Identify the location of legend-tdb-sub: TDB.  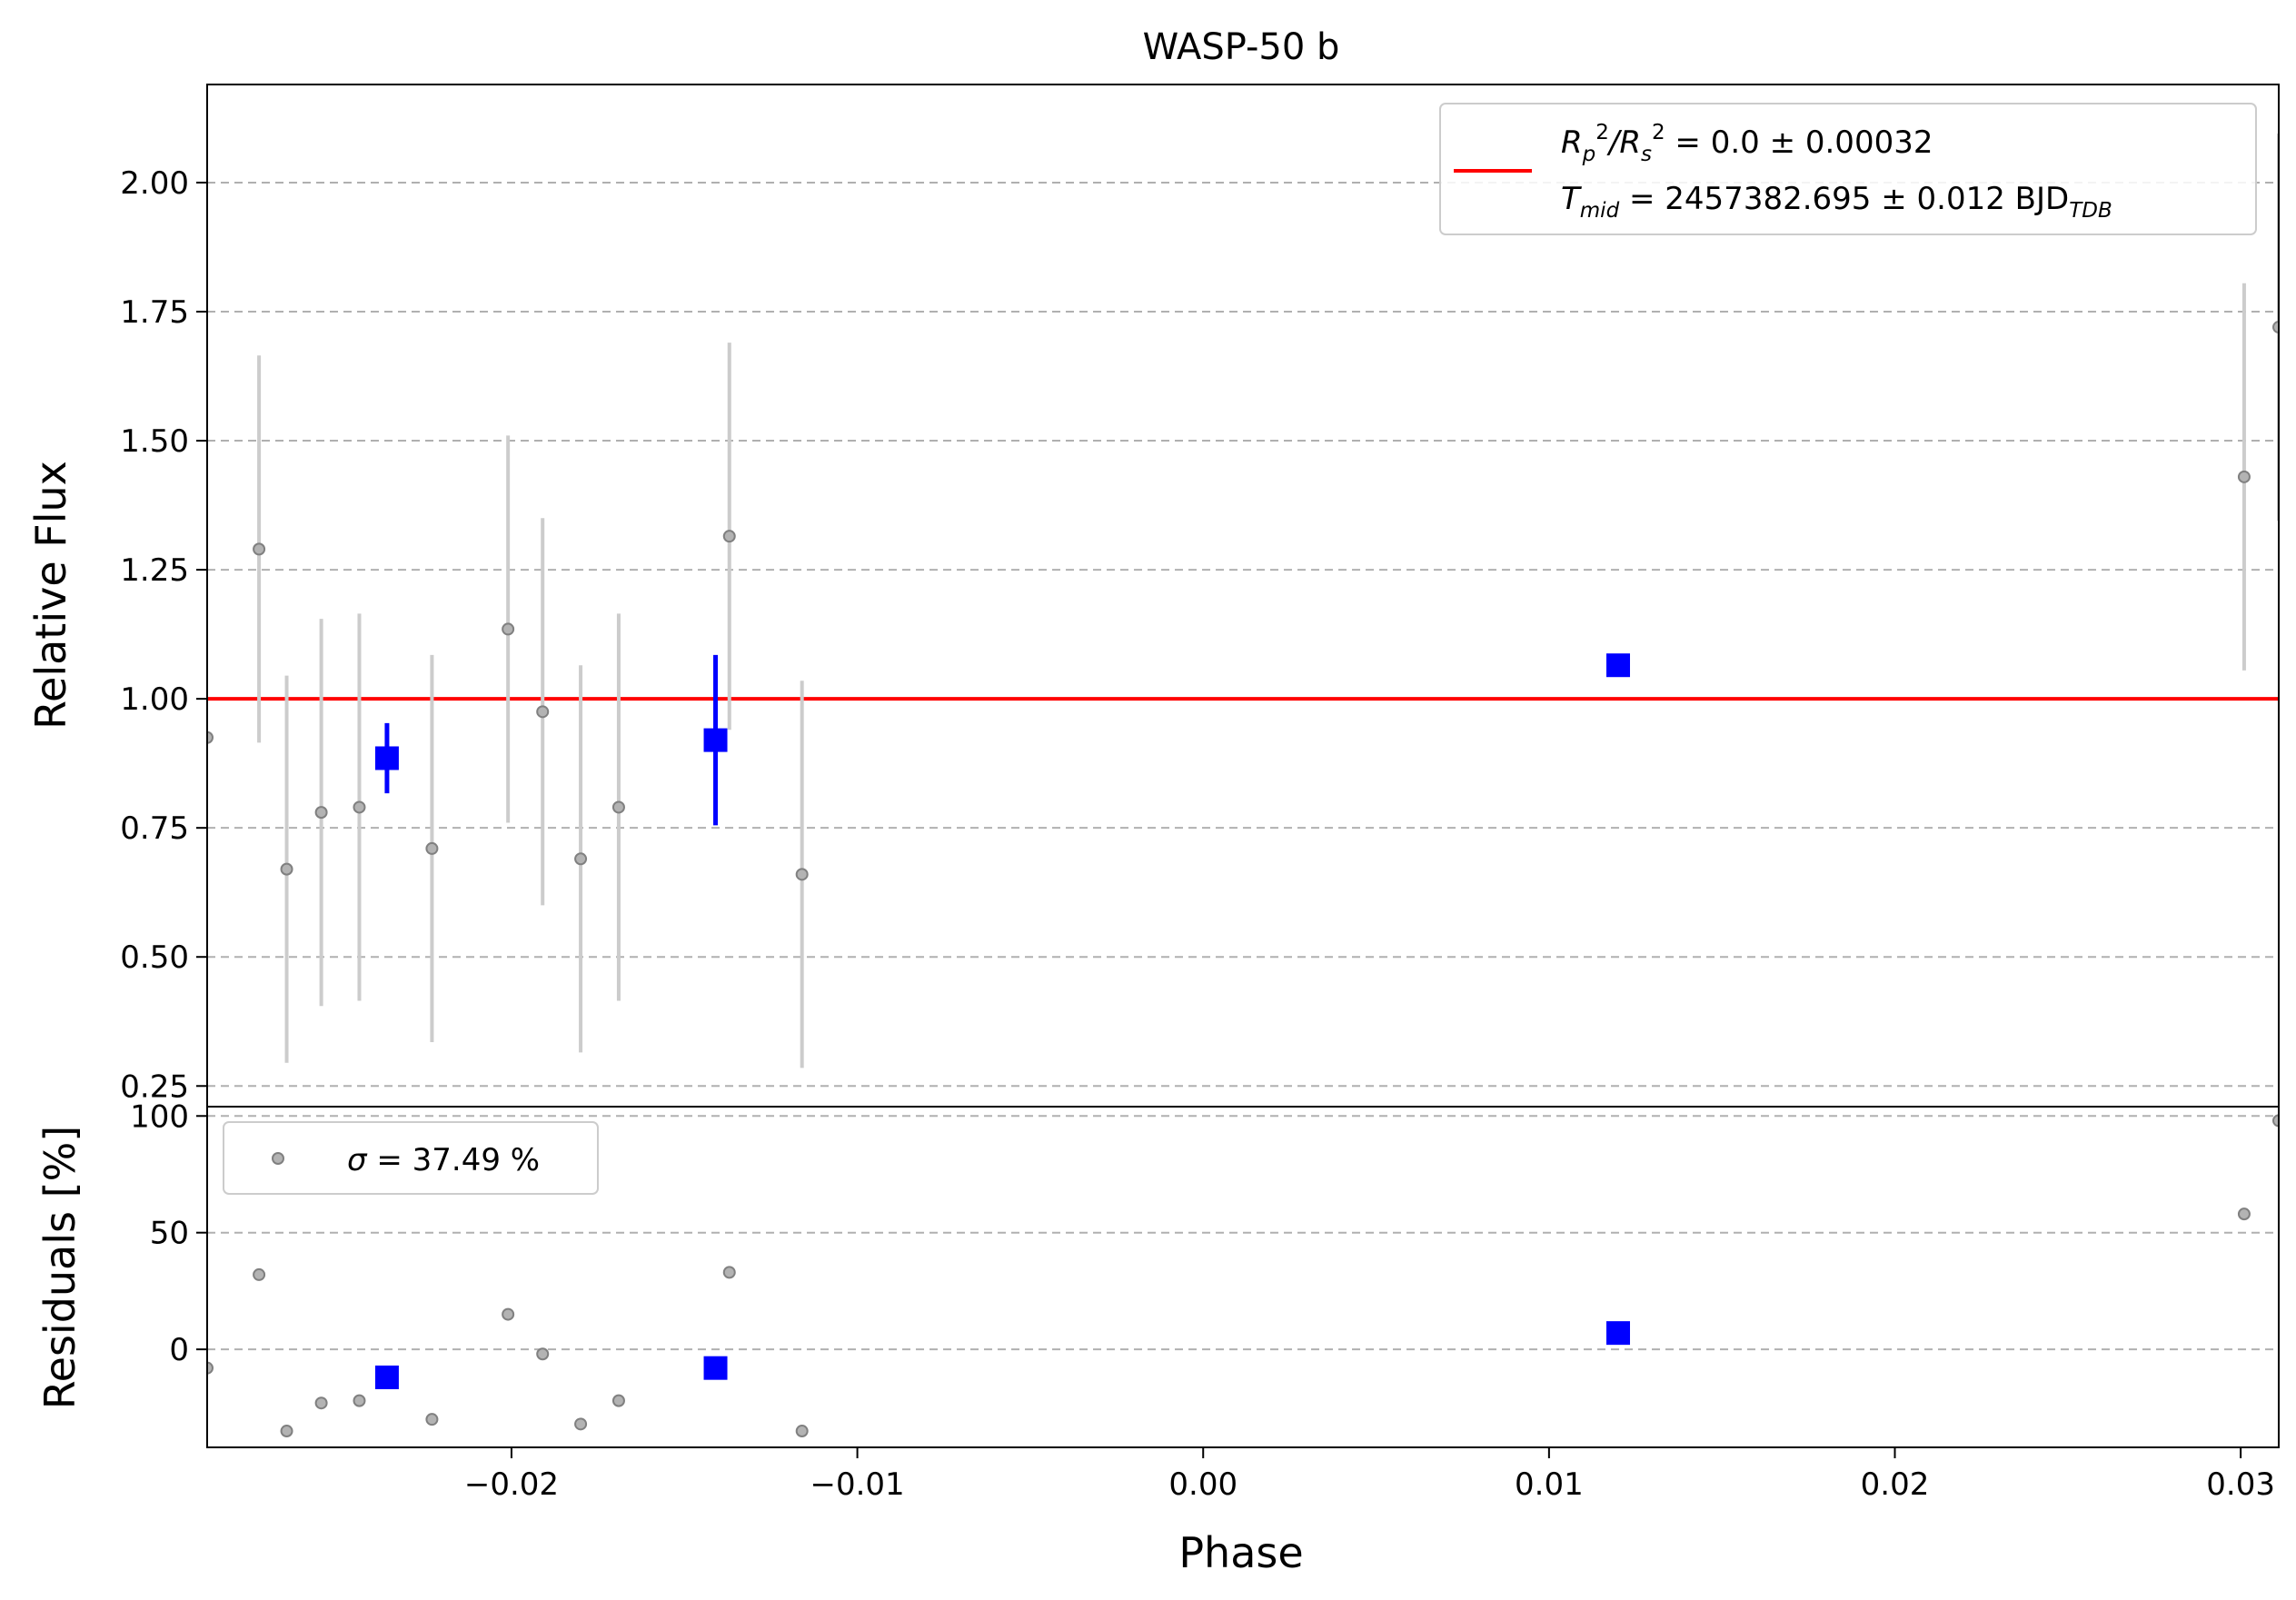
(2090, 211).